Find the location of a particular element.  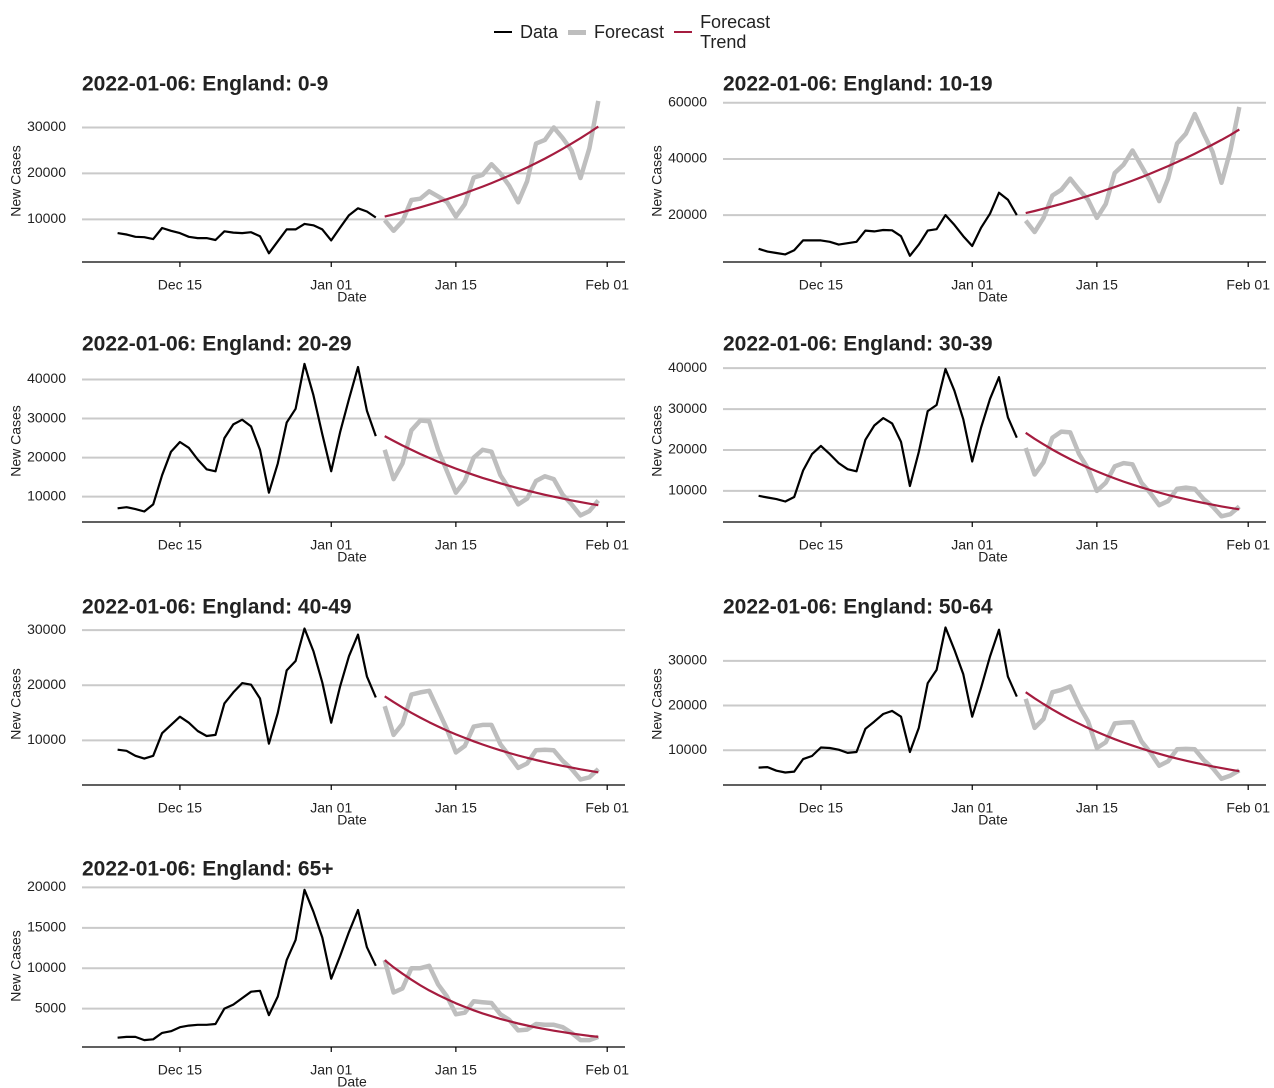

y-tick-label: 15000 is located at coordinates (46, 927).